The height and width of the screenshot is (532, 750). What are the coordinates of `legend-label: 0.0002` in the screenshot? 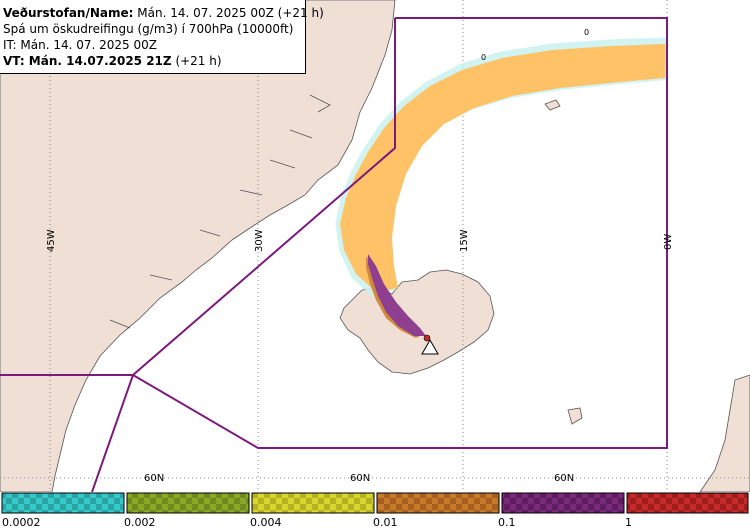 It's located at (21, 522).